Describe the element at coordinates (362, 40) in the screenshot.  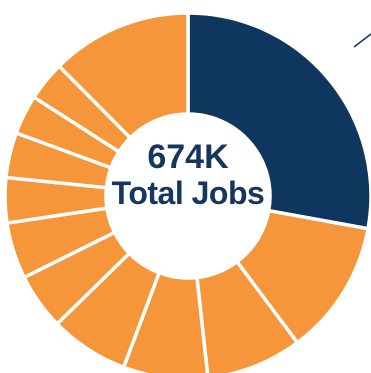
I see `pointer-line` at that location.